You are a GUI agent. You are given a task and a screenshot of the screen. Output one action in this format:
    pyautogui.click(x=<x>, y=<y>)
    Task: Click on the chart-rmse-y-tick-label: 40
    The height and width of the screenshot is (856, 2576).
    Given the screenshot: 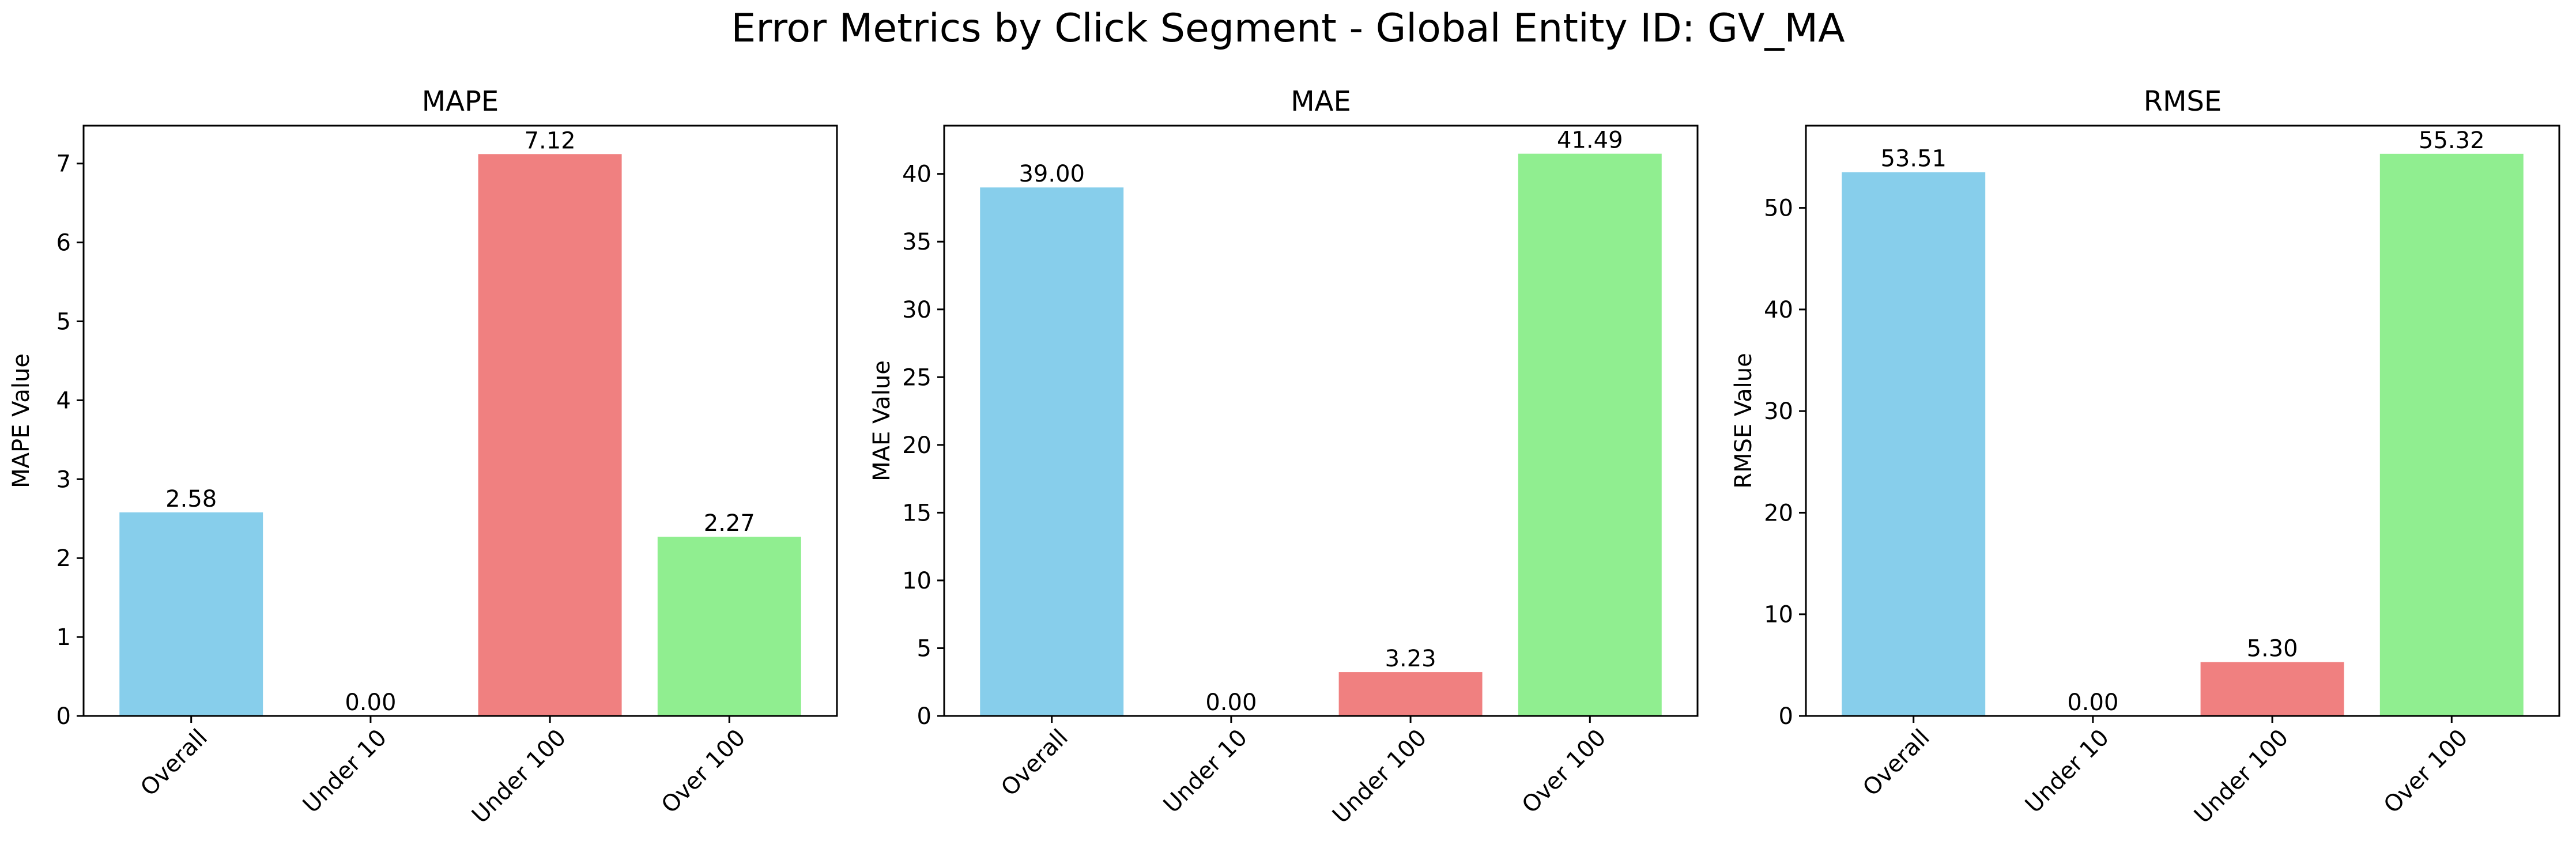 What is the action you would take?
    pyautogui.click(x=1778, y=310)
    